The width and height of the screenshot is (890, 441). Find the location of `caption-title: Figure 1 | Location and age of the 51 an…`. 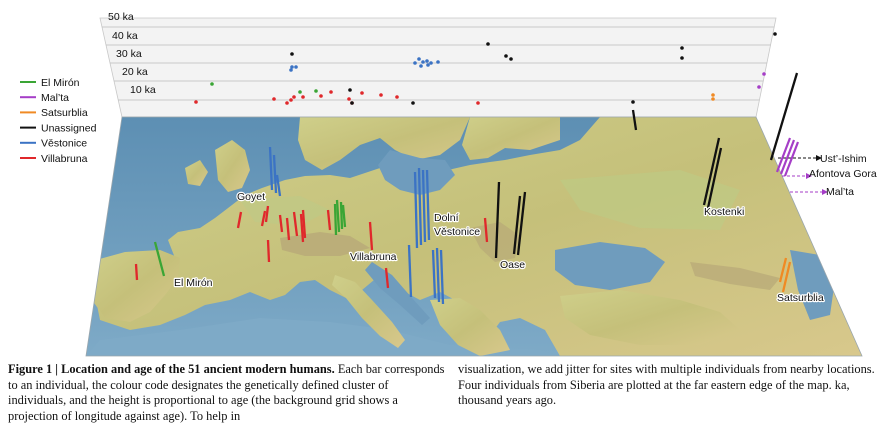

caption-title: Figure 1 | Location and age of the 51 an… is located at coordinates (171, 369).